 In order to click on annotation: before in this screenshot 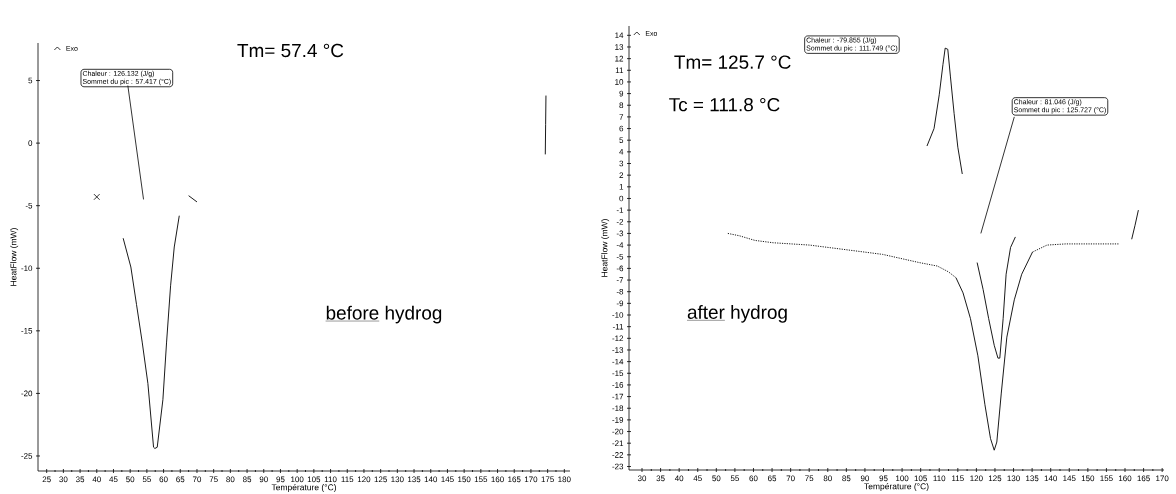, I will do `click(352, 312)`.